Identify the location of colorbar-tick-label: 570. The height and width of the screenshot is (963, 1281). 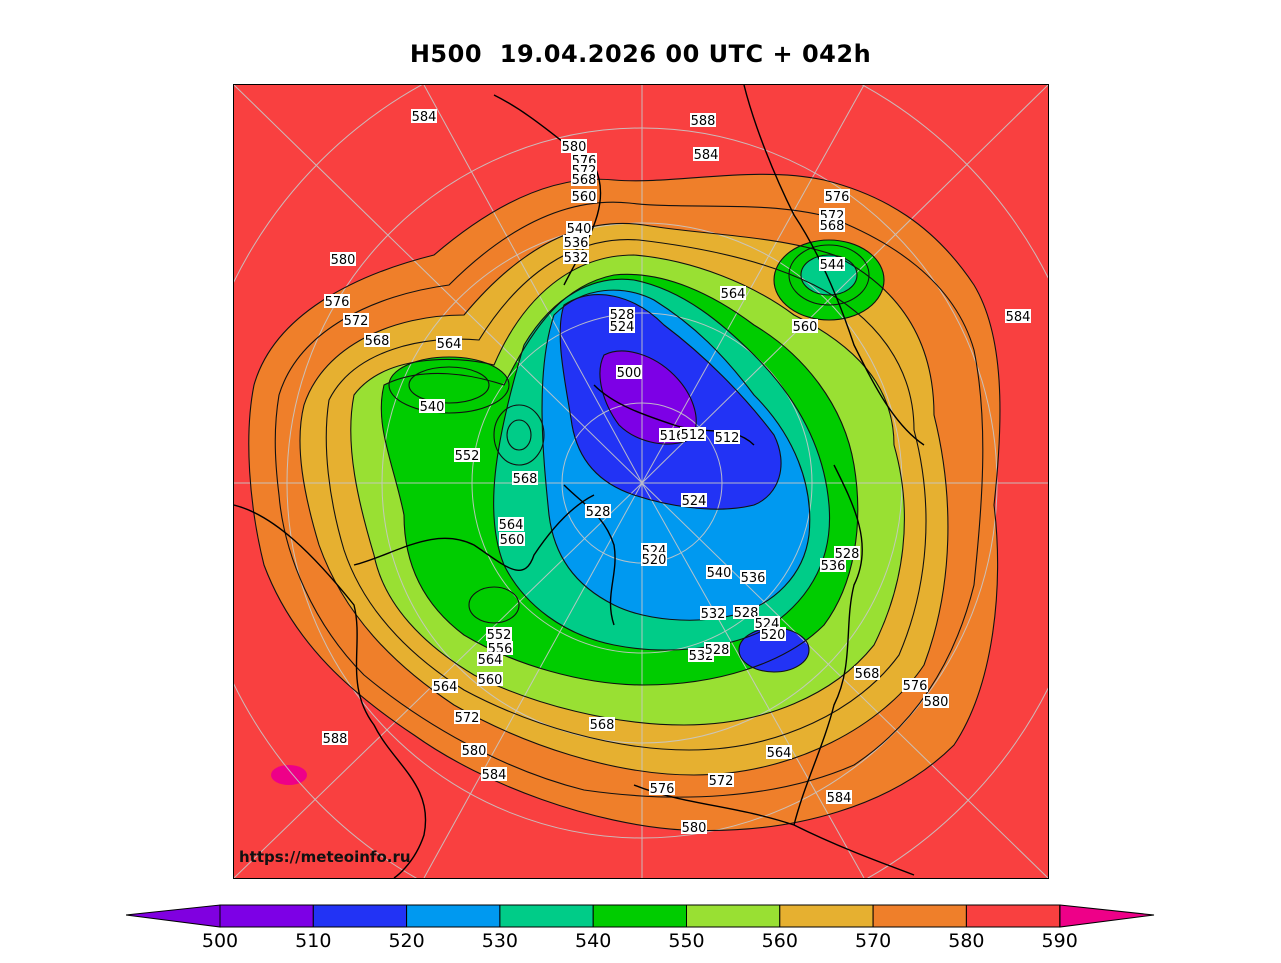
(873, 941).